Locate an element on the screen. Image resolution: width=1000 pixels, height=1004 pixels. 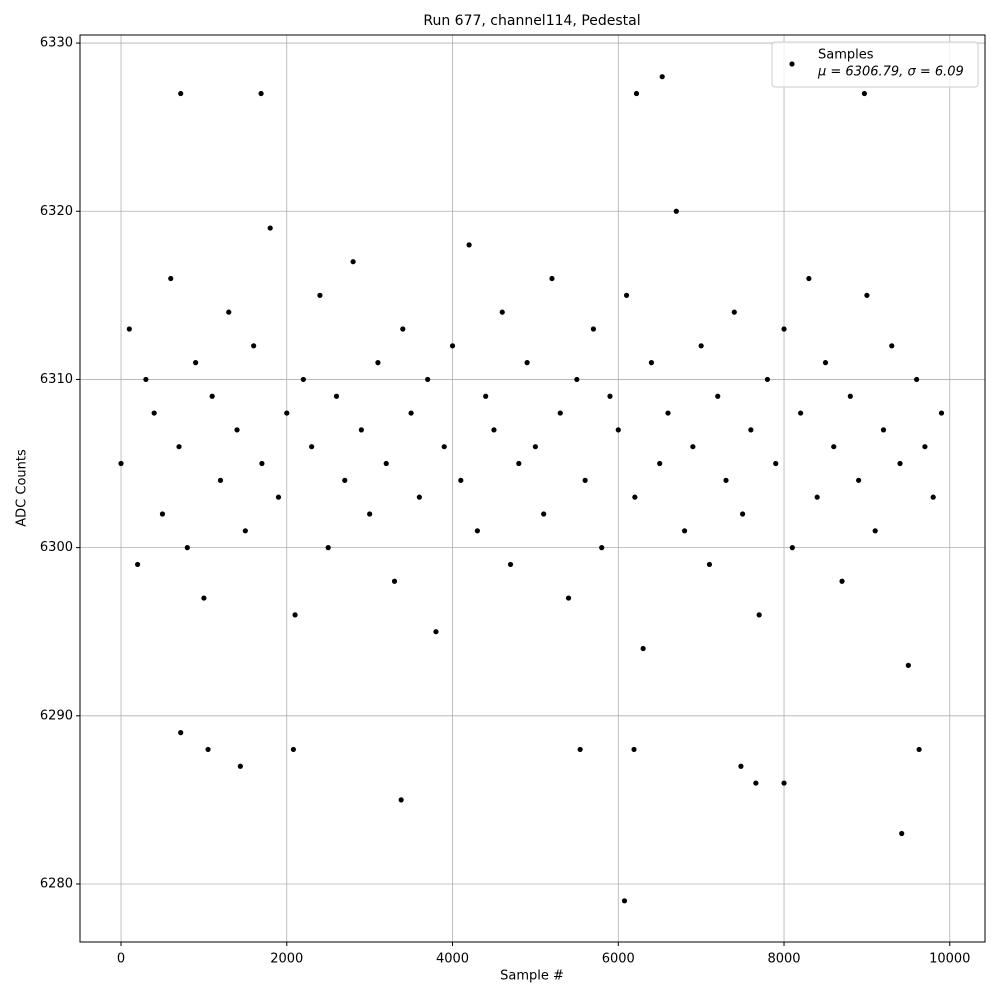
x-tick-label: 8000 is located at coordinates (783, 959).